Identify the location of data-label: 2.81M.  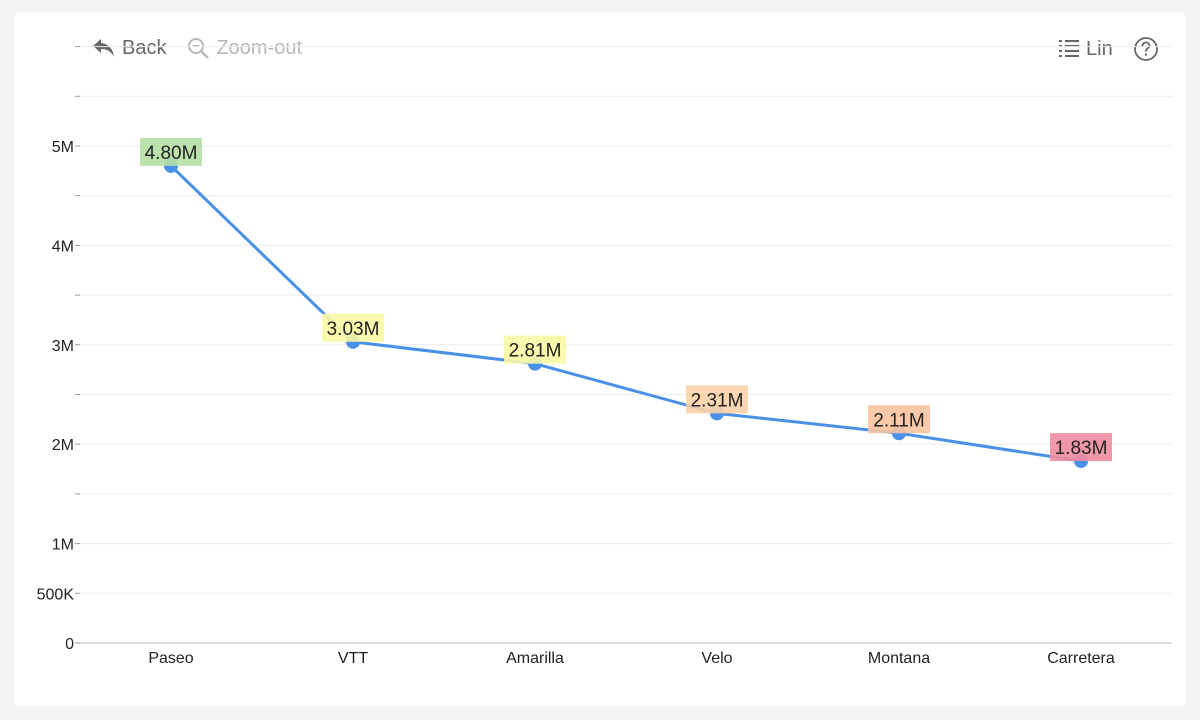
(535, 351).